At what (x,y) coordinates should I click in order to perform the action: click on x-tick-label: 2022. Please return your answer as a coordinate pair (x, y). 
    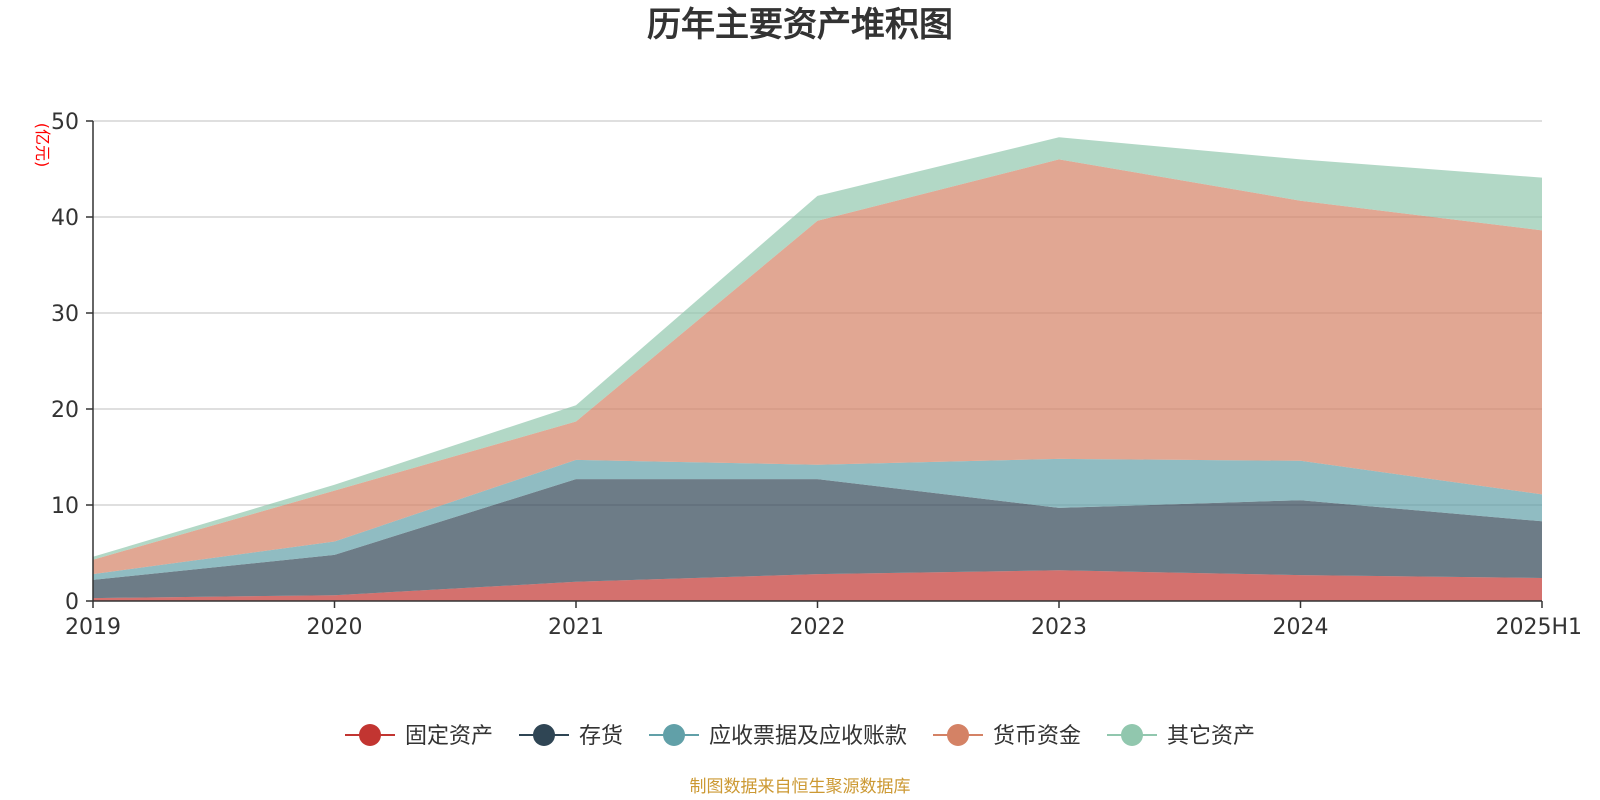
    Looking at the image, I should click on (818, 627).